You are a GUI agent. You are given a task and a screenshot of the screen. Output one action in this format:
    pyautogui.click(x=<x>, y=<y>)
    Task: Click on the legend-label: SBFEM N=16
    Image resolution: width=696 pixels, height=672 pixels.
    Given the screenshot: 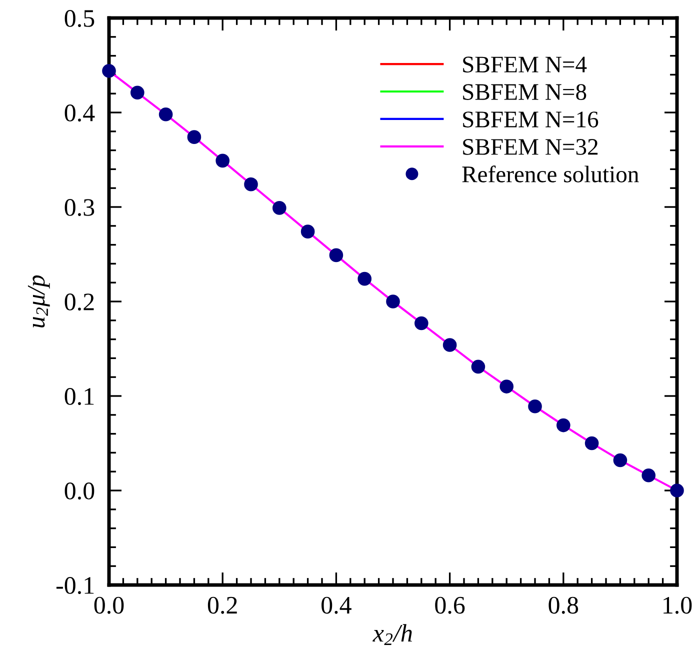 What is the action you would take?
    pyautogui.click(x=530, y=120)
    